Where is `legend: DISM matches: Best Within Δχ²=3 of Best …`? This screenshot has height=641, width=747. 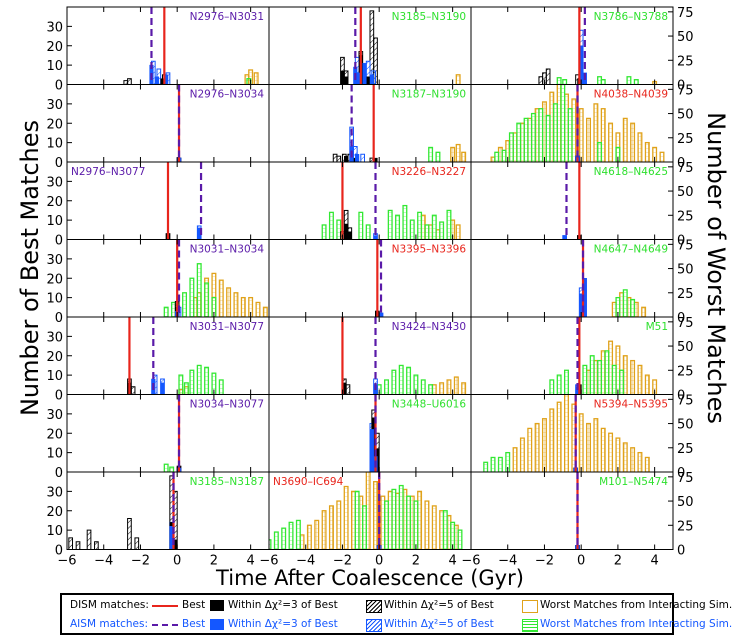 legend: DISM matches: Best Within Δχ²=3 of Best … is located at coordinates (396, 614).